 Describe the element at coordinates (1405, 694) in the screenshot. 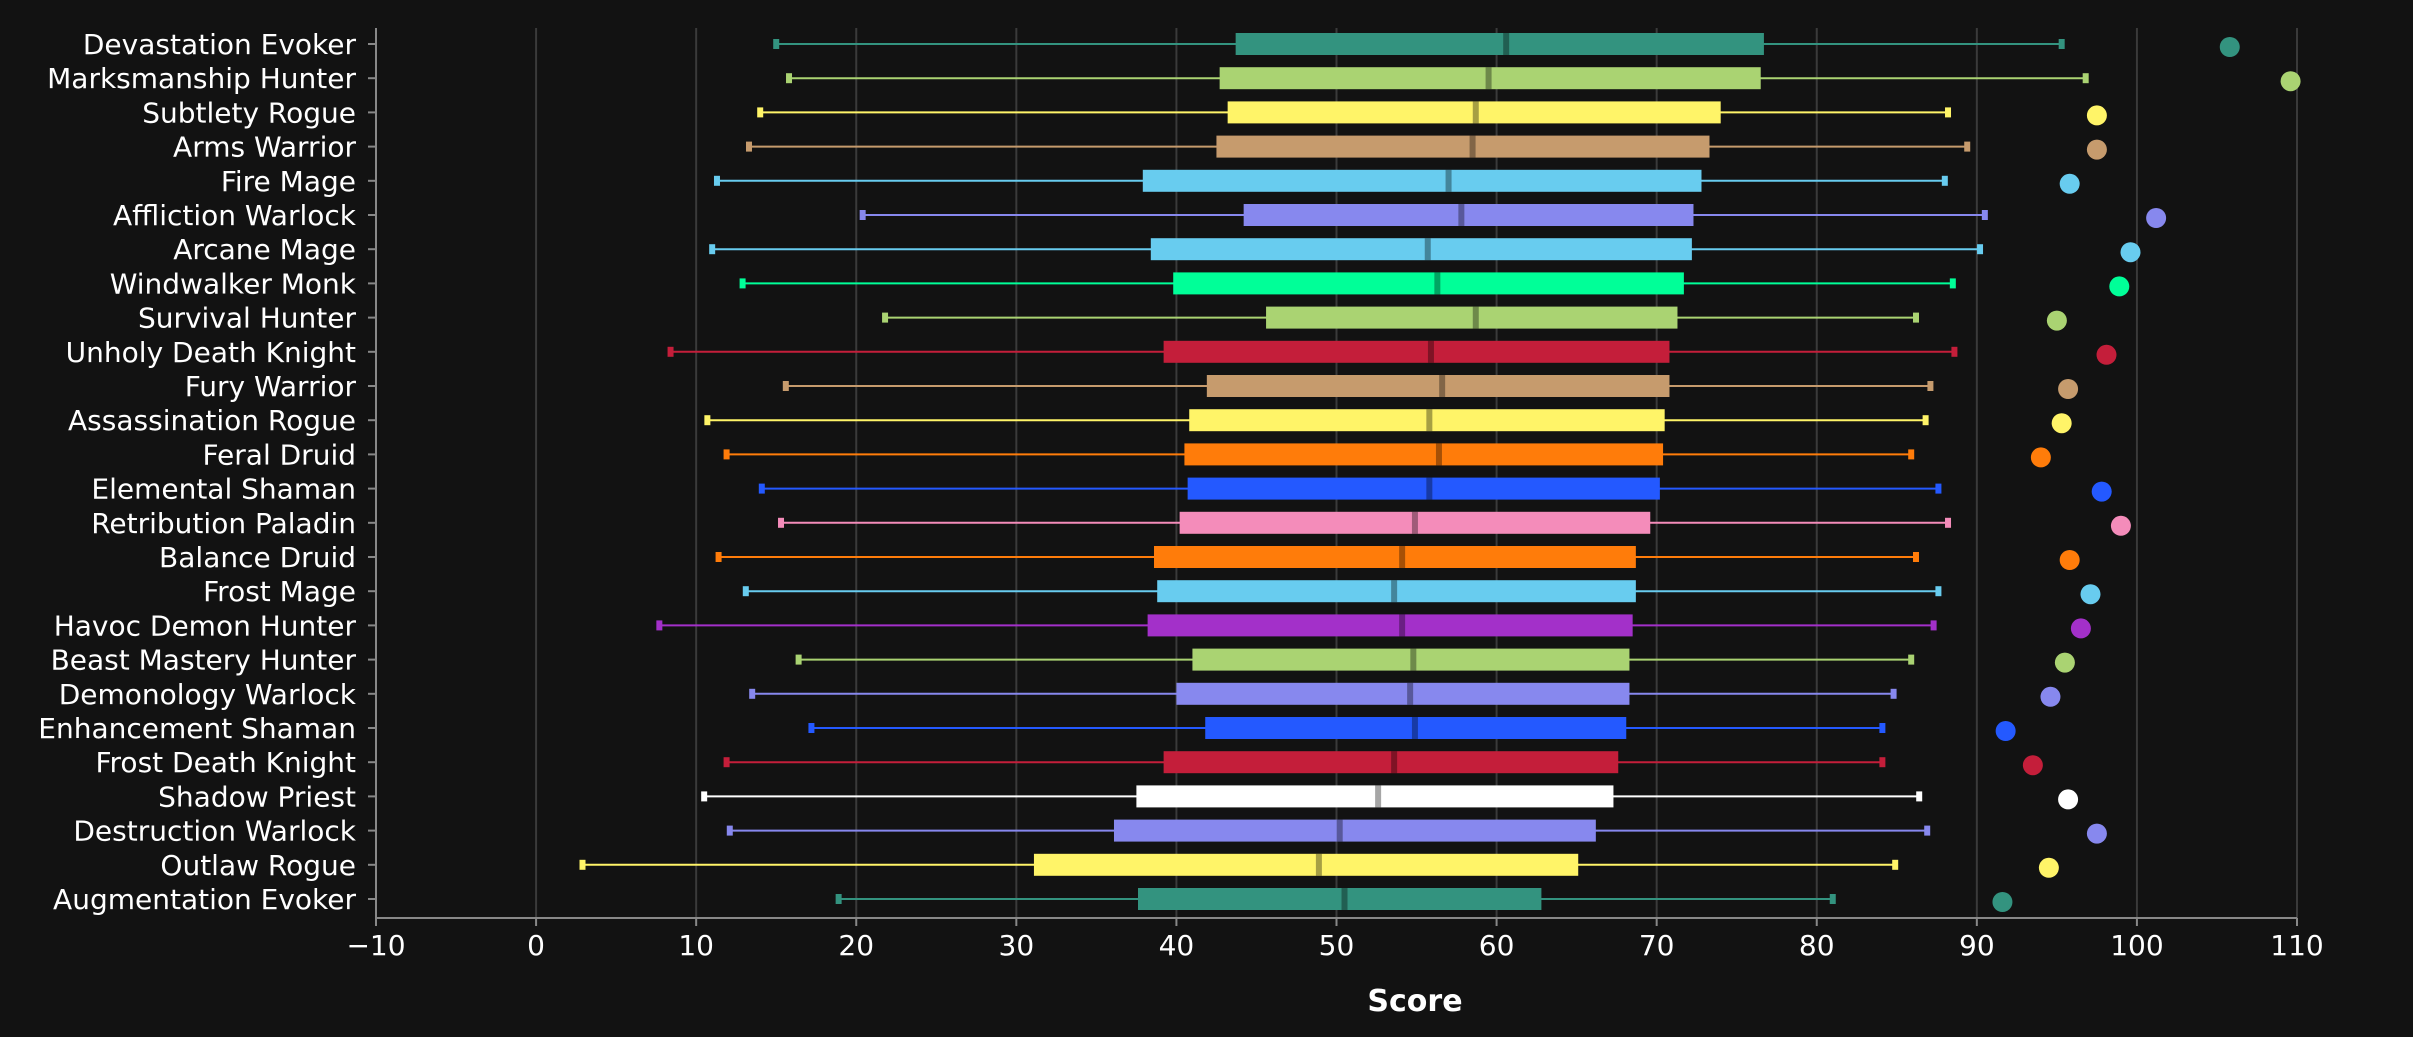

I see `series-demonology-warlock` at that location.